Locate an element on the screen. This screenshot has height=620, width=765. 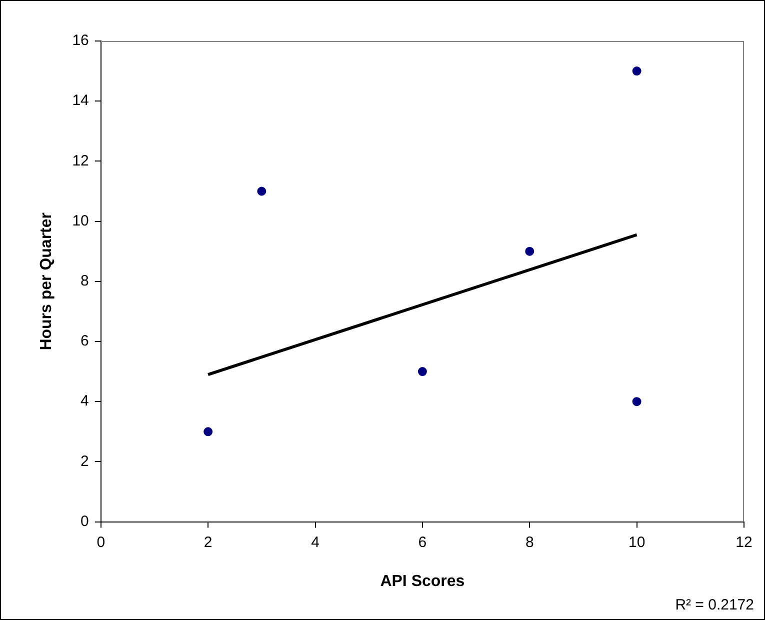
y-tick-label: 12 is located at coordinates (80, 161).